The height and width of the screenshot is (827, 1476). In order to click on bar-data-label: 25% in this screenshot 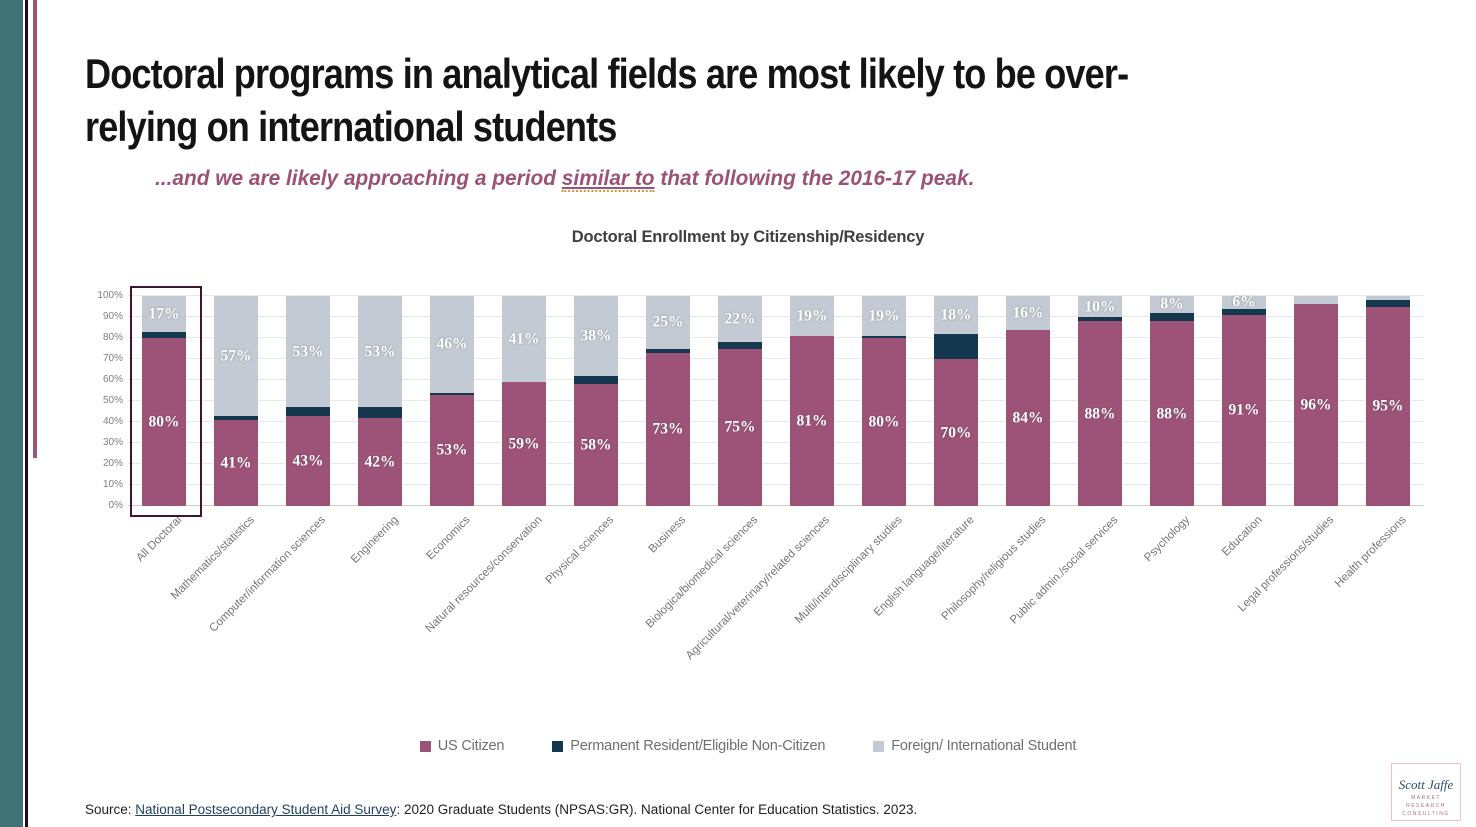, I will do `click(668, 322)`.